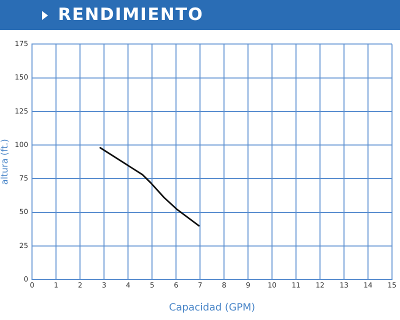 Image resolution: width=400 pixels, height=320 pixels. Describe the element at coordinates (131, 15) in the screenshot. I see `chart-title: RENDIMIENTO` at that location.